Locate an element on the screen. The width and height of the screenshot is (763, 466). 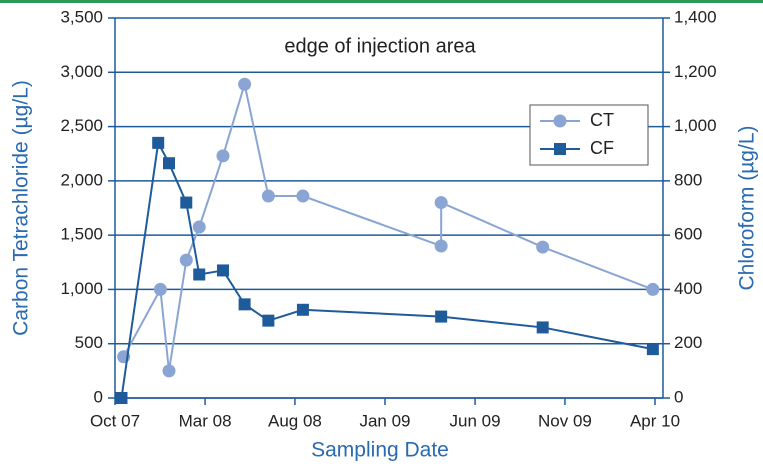
y-tick-label: 2,500 is located at coordinates (81, 125).